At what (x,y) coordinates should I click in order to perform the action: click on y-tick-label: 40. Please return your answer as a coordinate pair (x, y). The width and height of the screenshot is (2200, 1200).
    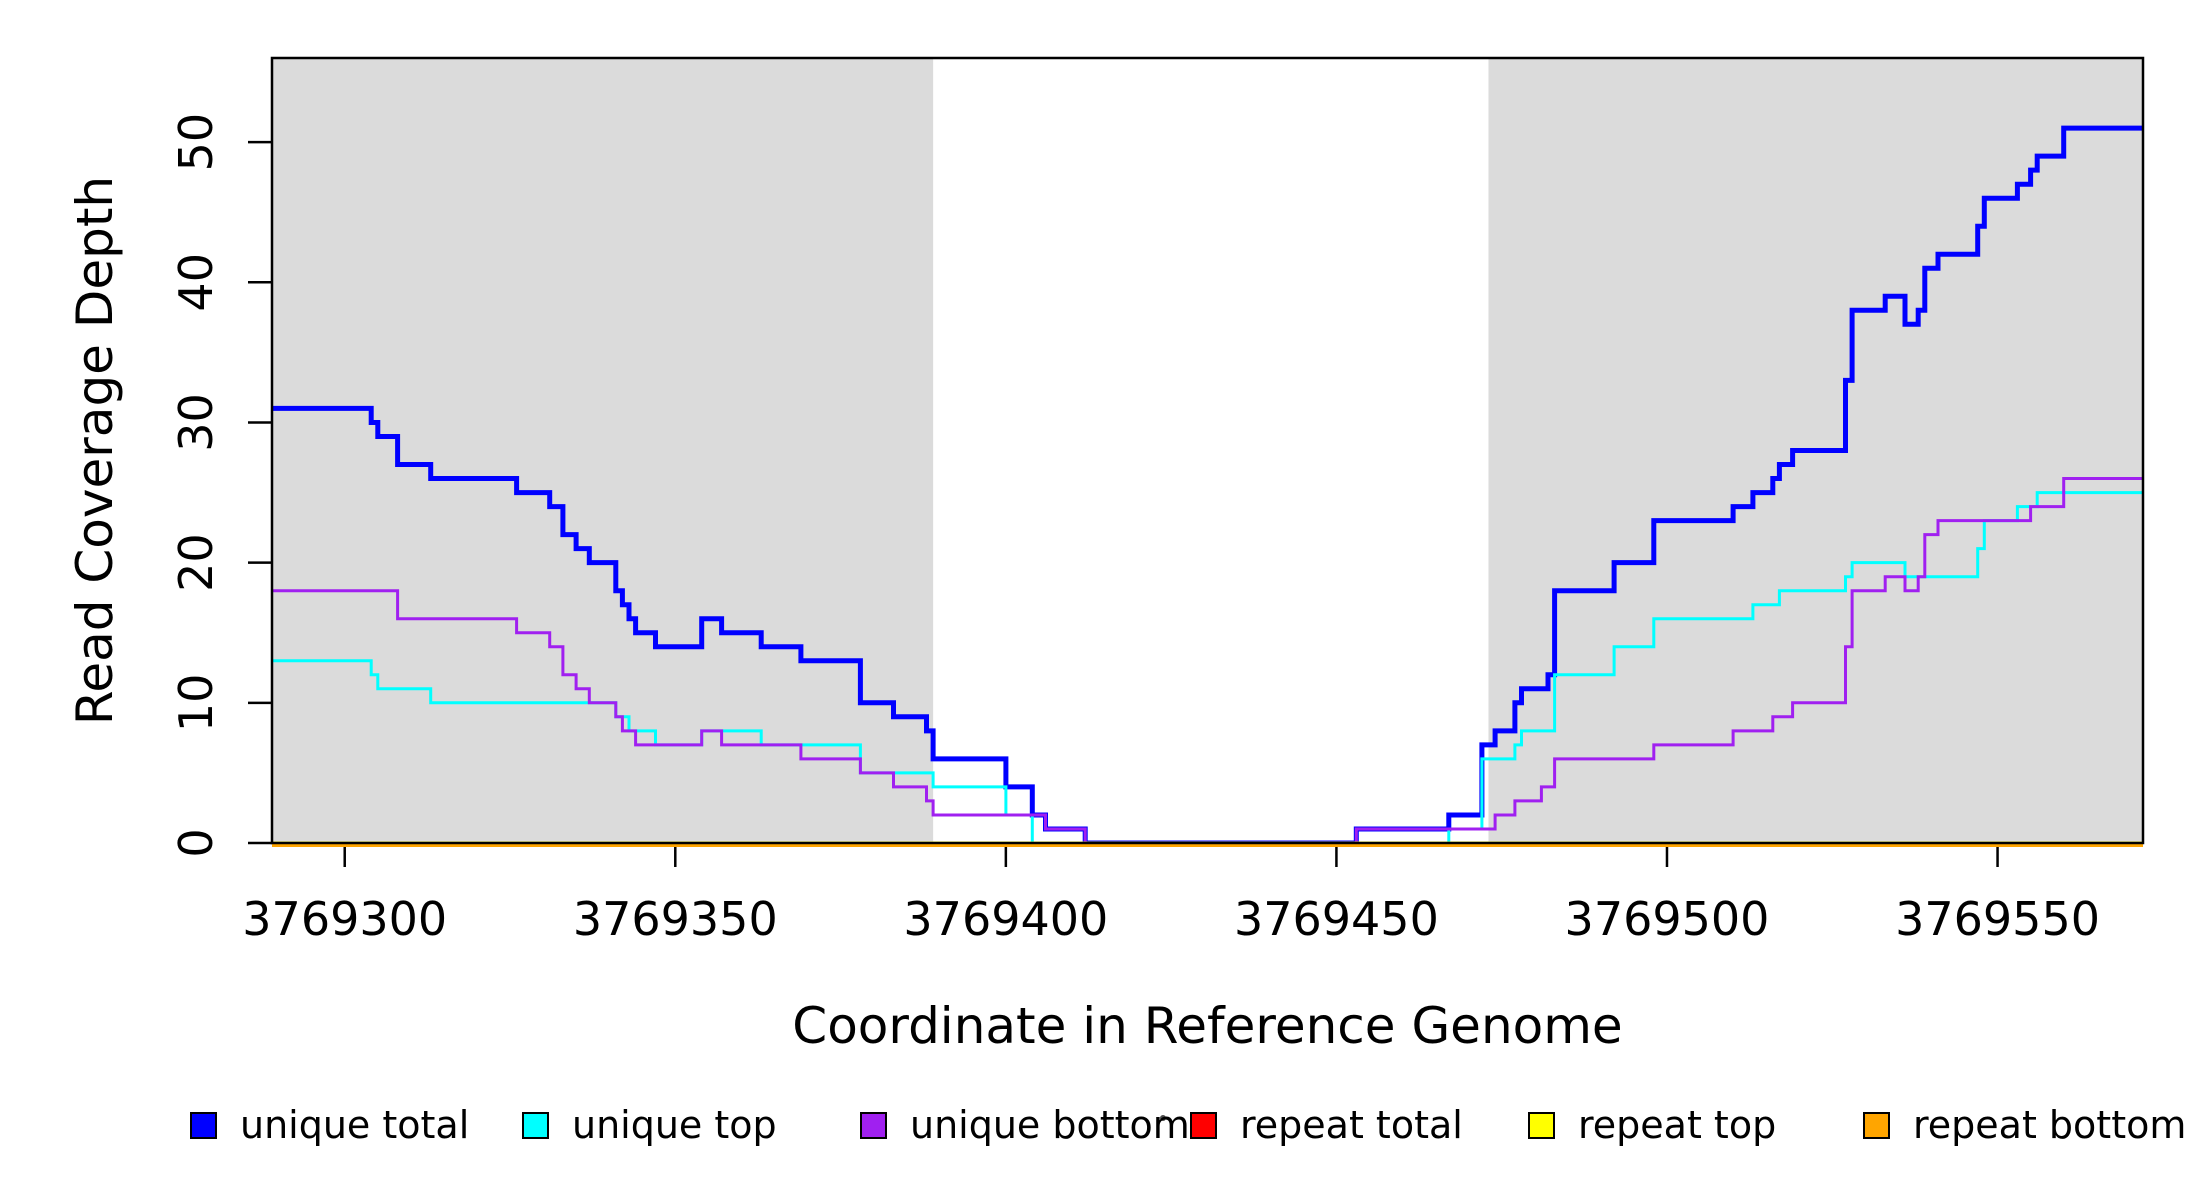
    Looking at the image, I should click on (196, 282).